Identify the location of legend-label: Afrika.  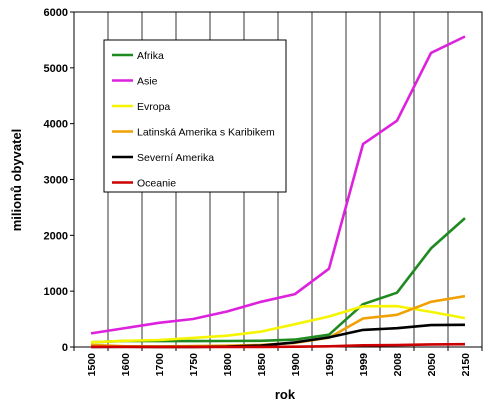
(150, 56).